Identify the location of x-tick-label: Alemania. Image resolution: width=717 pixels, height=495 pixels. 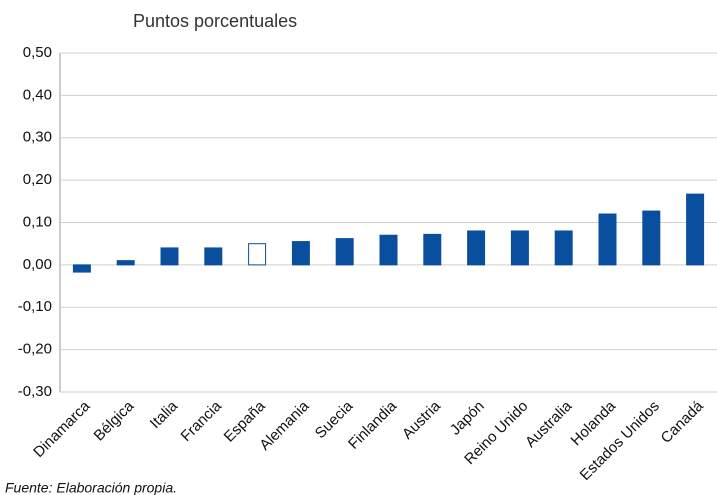
(284, 425).